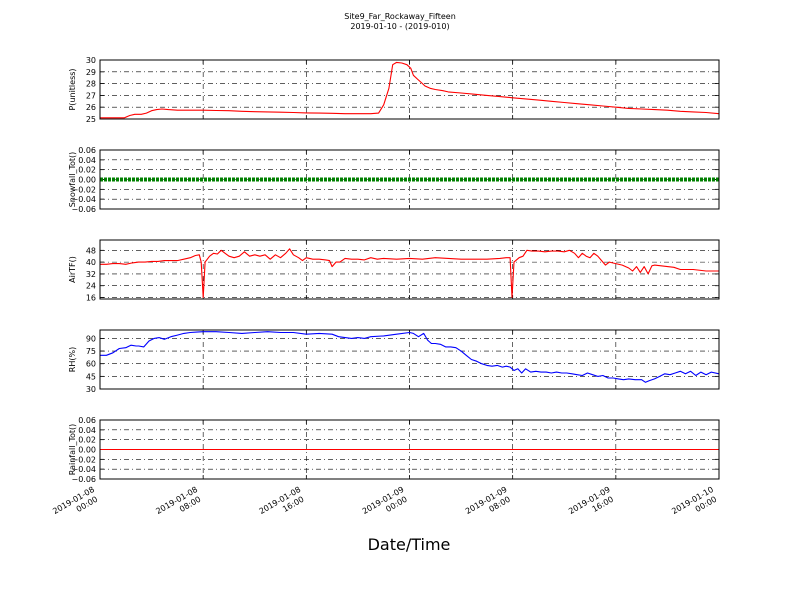  I want to click on y-tick-label: 60, so click(91, 364).